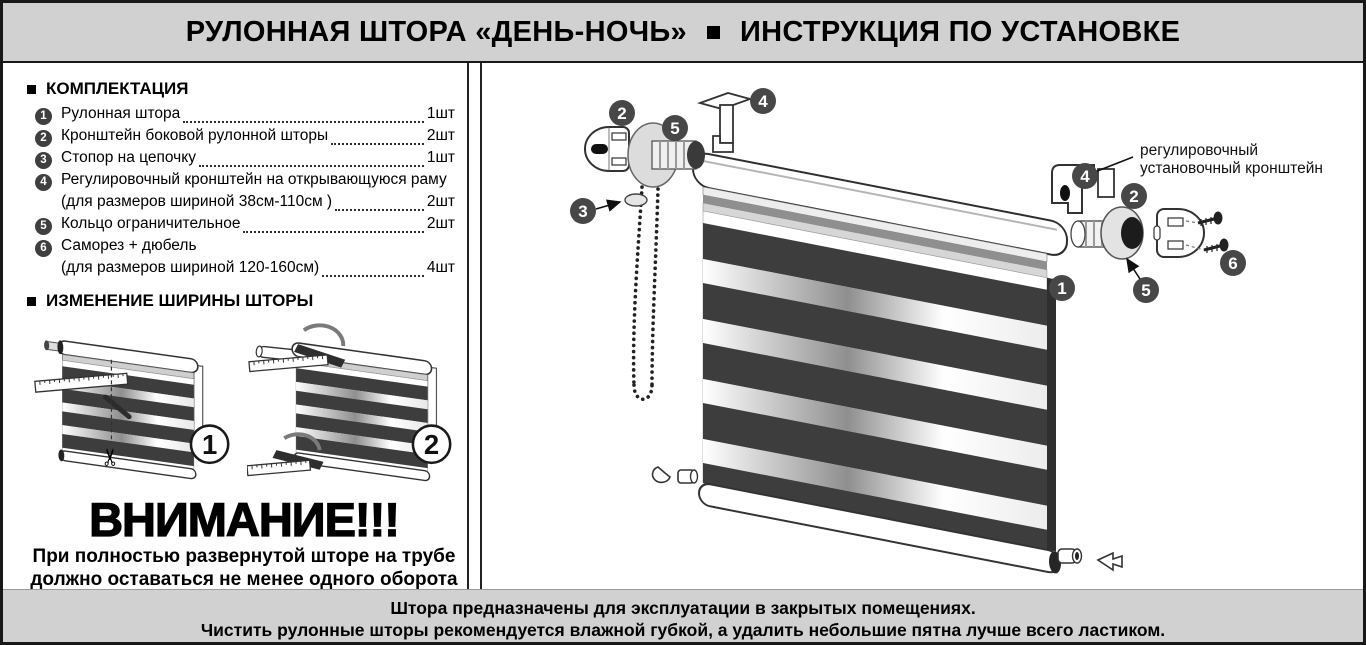 The width and height of the screenshot is (1366, 645). I want to click on callout-6: 6, so click(1233, 263).